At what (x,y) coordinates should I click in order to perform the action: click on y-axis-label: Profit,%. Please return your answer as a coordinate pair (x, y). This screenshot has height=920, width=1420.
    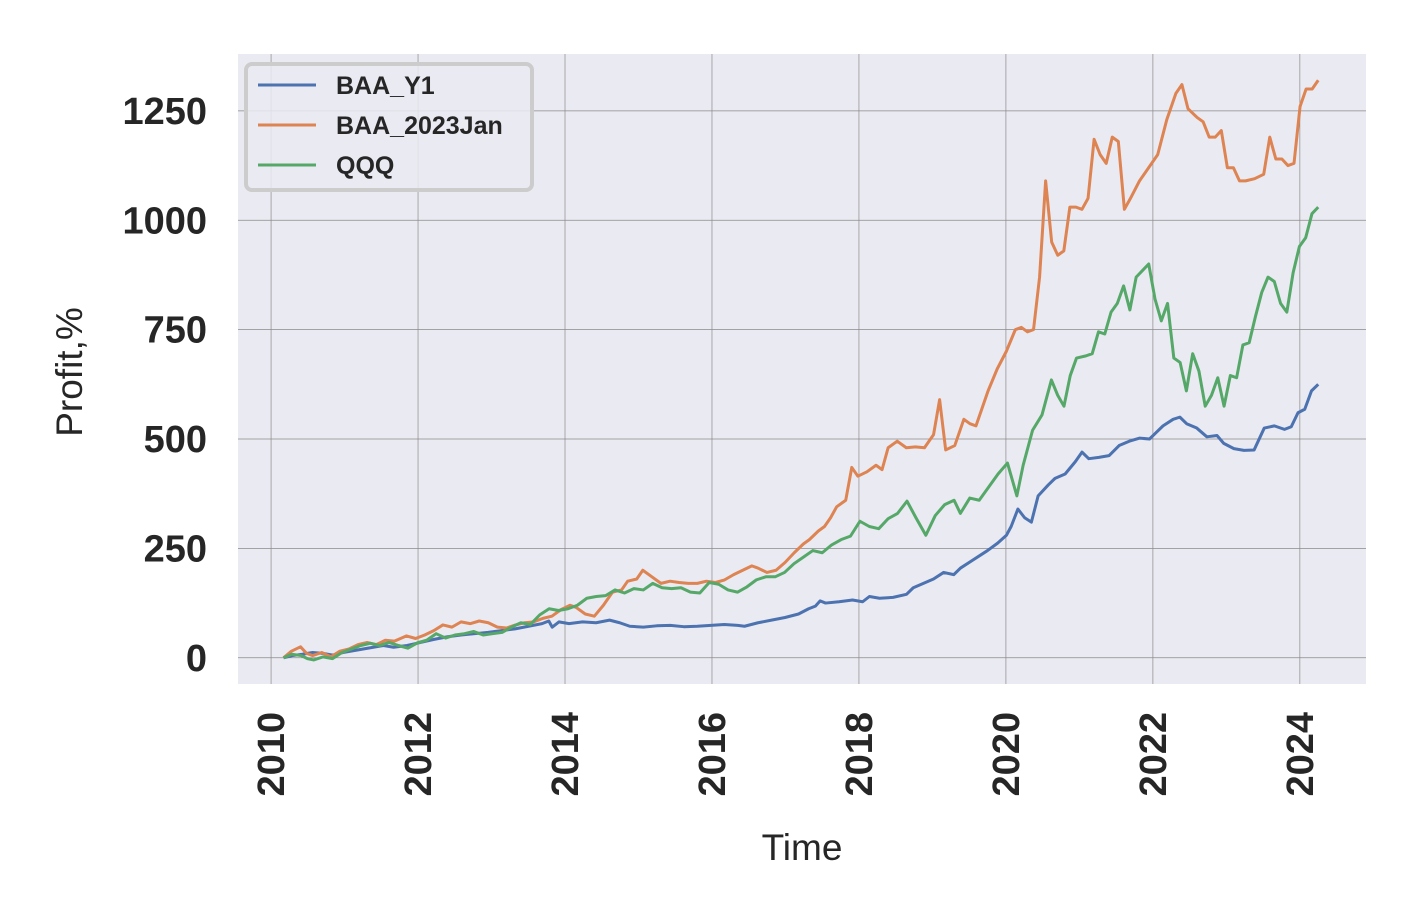
    Looking at the image, I should click on (69, 372).